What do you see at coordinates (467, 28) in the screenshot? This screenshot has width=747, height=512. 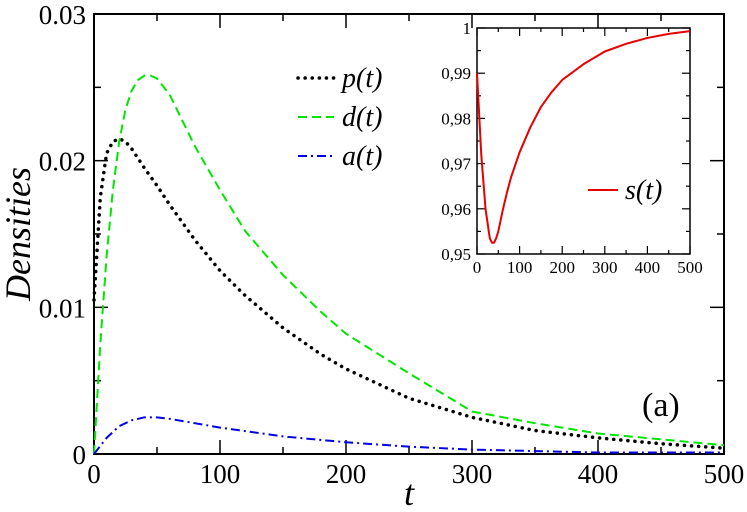 I see `y-tick-label: 1` at bounding box center [467, 28].